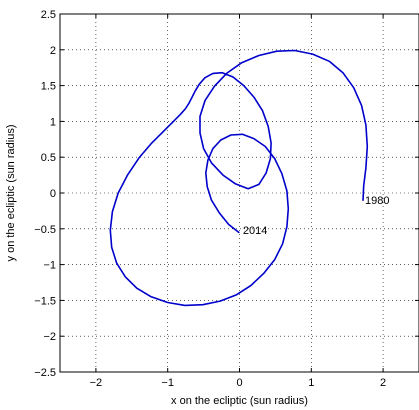 Image resolution: width=419 pixels, height=410 pixels. What do you see at coordinates (53, 122) in the screenshot?
I see `y-tick-label: 1` at bounding box center [53, 122].